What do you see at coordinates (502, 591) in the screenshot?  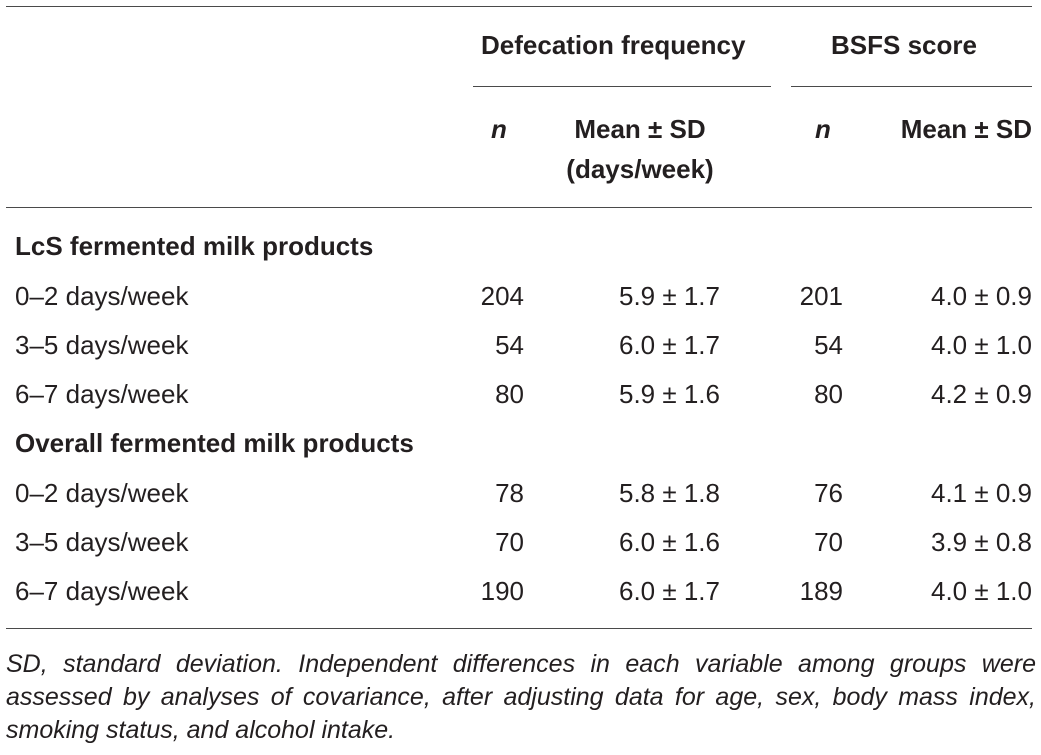 I see `cell-n-freq: 190` at bounding box center [502, 591].